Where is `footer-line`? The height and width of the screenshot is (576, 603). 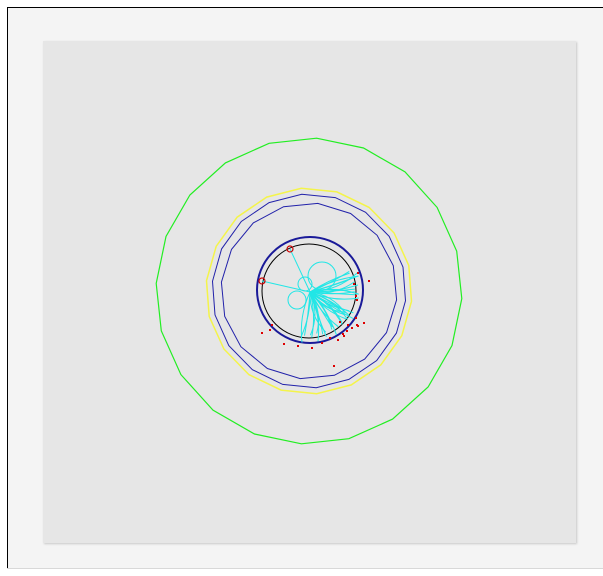
footer-line is located at coordinates (305, 568).